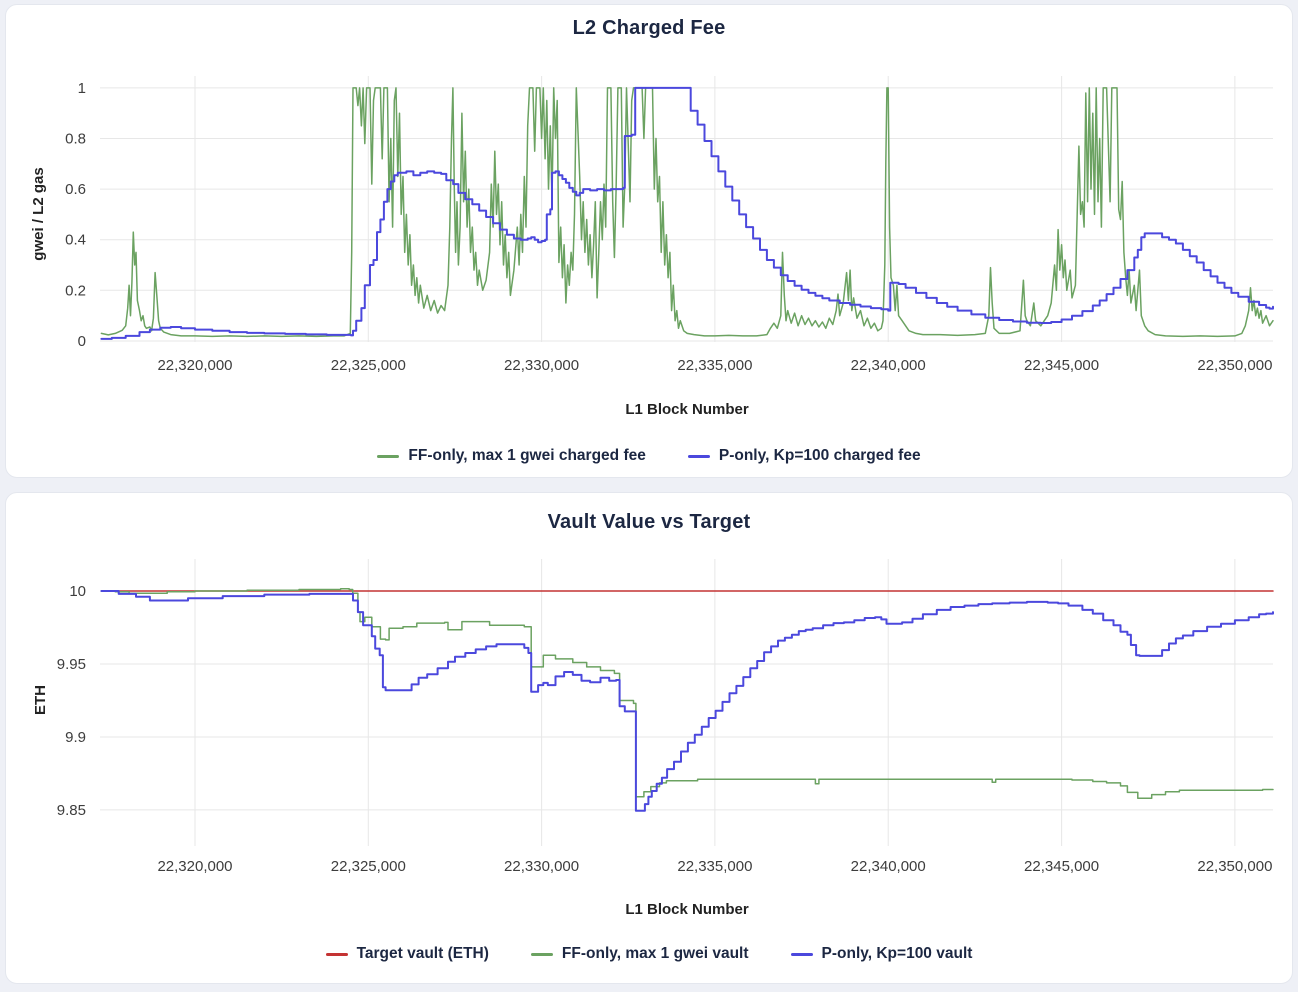 This screenshot has width=1298, height=992. Describe the element at coordinates (698, 456) in the screenshot. I see `legend-dash-p-only-fee` at that location.